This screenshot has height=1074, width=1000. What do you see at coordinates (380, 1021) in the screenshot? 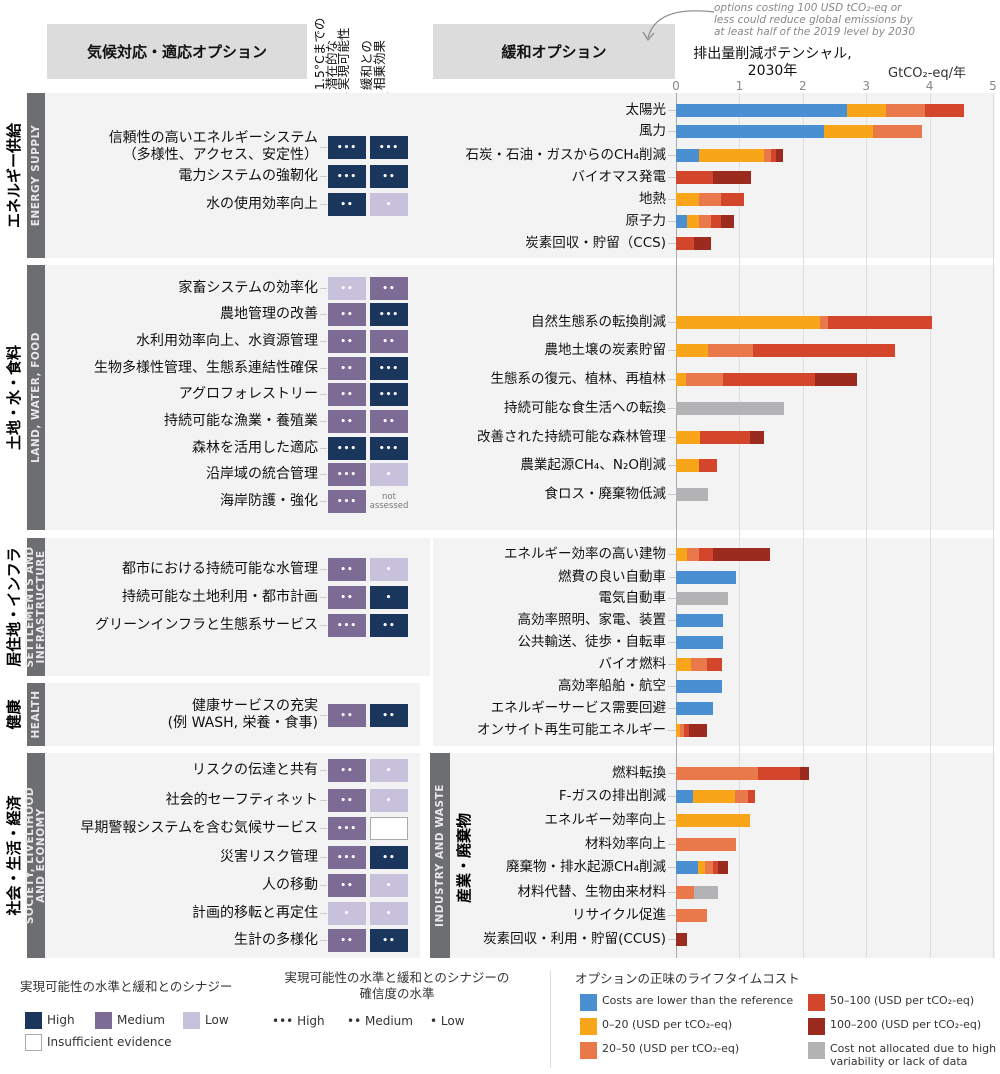
I see `legend-confidence-medium: •• Medium` at bounding box center [380, 1021].